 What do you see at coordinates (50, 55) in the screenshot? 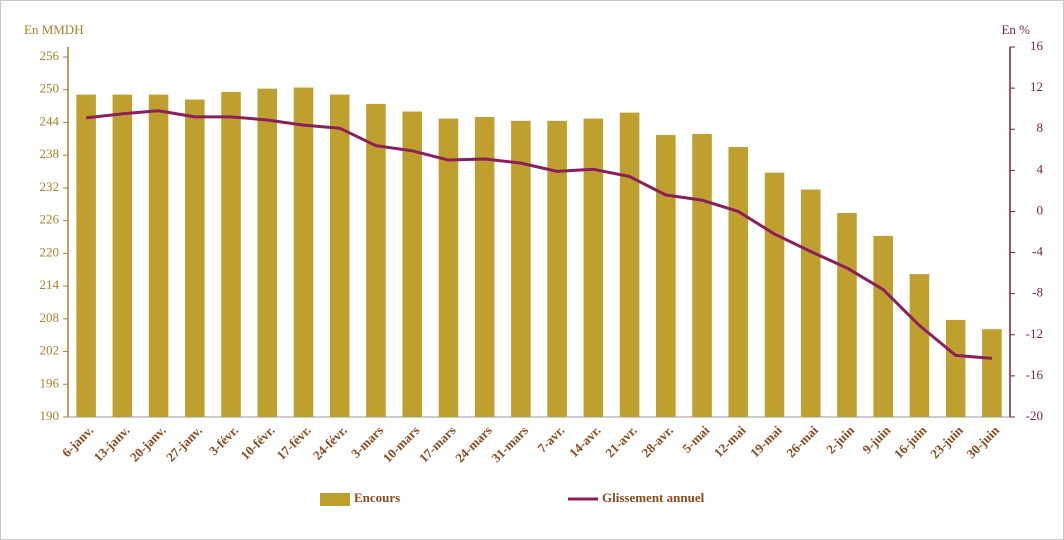
I see `y-tick-label: 256` at bounding box center [50, 55].